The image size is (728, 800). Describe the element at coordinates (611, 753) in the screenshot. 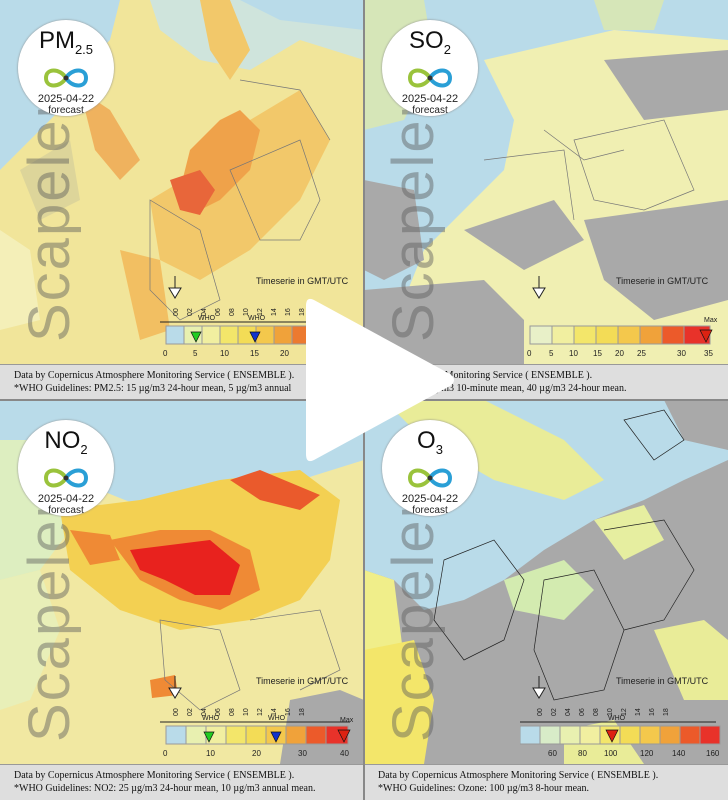

I see `svg-text: 100` at that location.